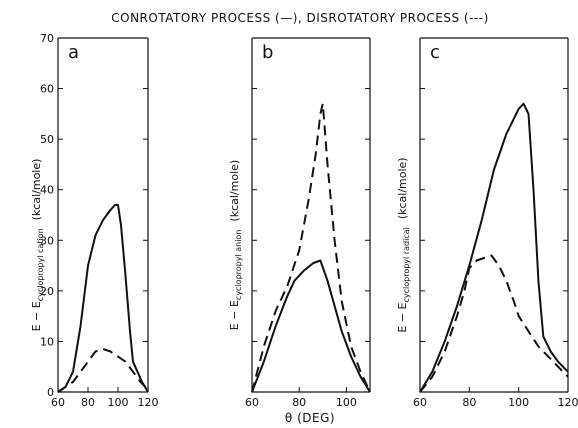 The height and width of the screenshot is (428, 578). Describe the element at coordinates (50, 392) in the screenshot. I see `y-tick-label: 0` at that location.